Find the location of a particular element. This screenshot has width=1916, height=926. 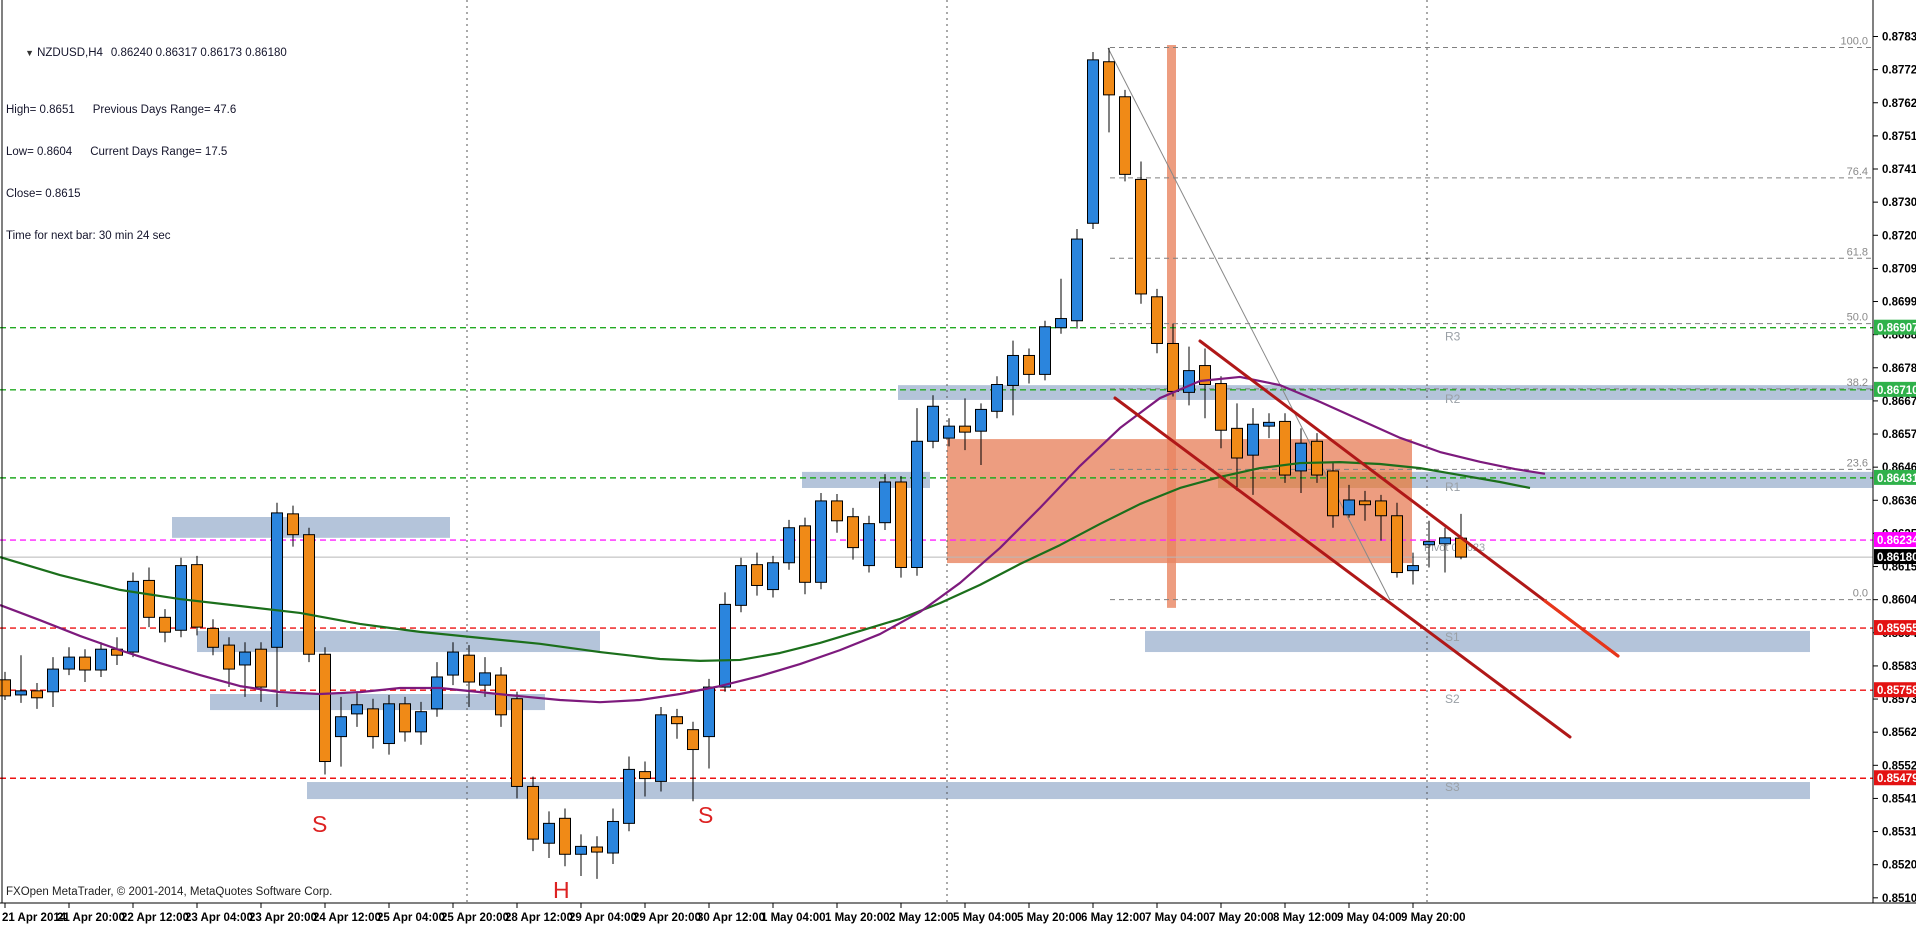

resistance-zone-r1-left is located at coordinates (866, 479).